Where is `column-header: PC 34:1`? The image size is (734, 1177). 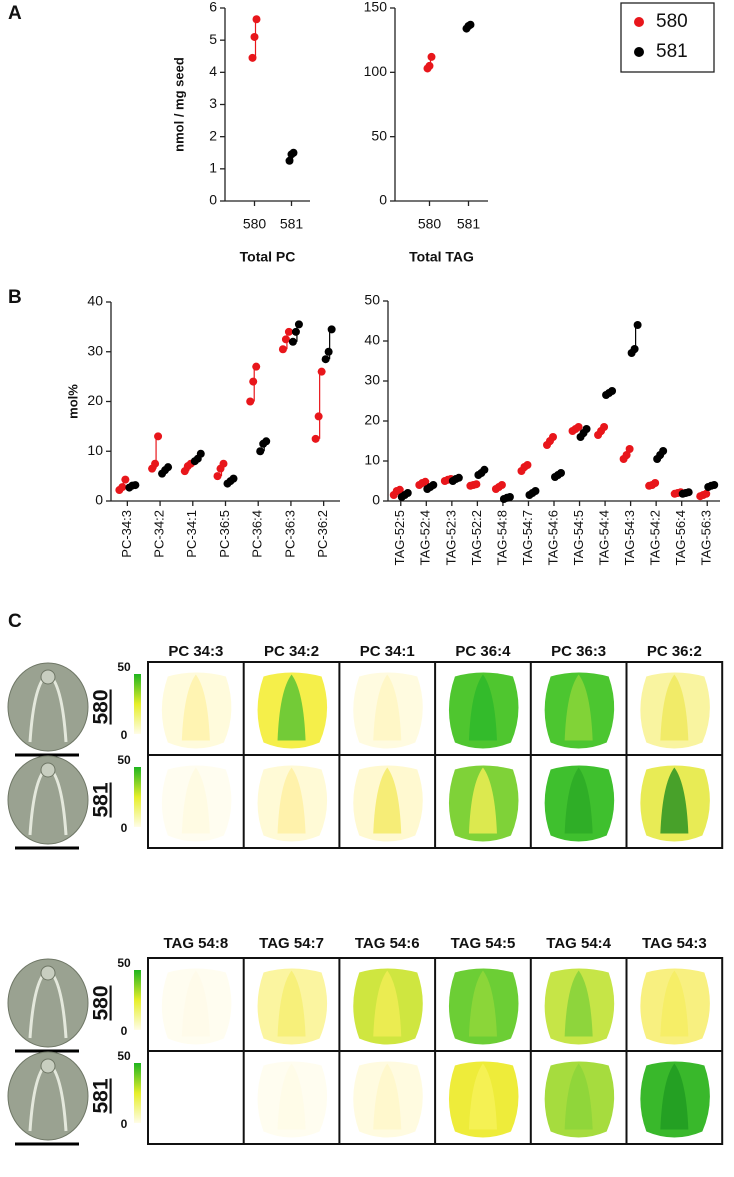
column-header: PC 34:1 is located at coordinates (387, 651).